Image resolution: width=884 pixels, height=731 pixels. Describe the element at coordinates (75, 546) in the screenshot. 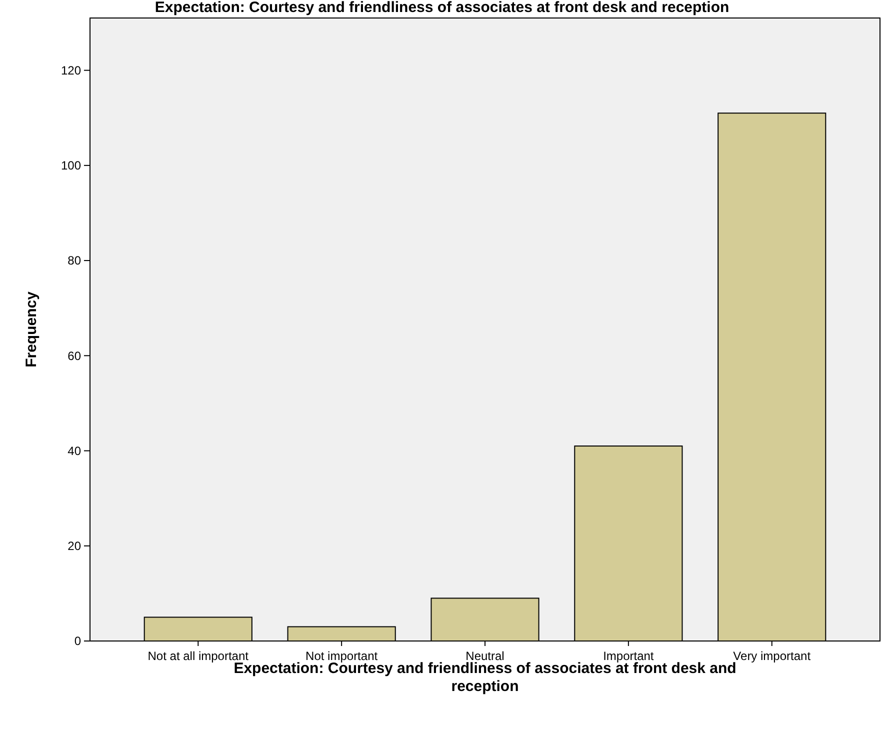

I see `y-tick-label: 20` at that location.